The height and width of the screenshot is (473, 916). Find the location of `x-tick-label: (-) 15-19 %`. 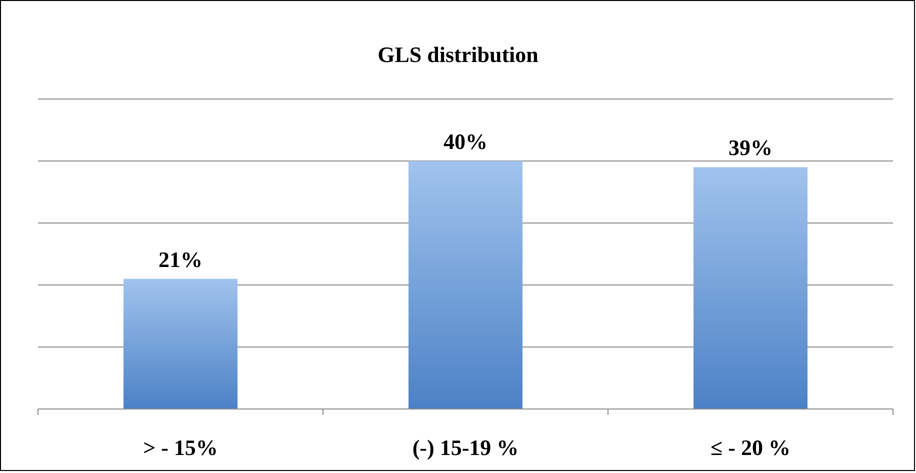

x-tick-label: (-) 15-19 % is located at coordinates (465, 447).